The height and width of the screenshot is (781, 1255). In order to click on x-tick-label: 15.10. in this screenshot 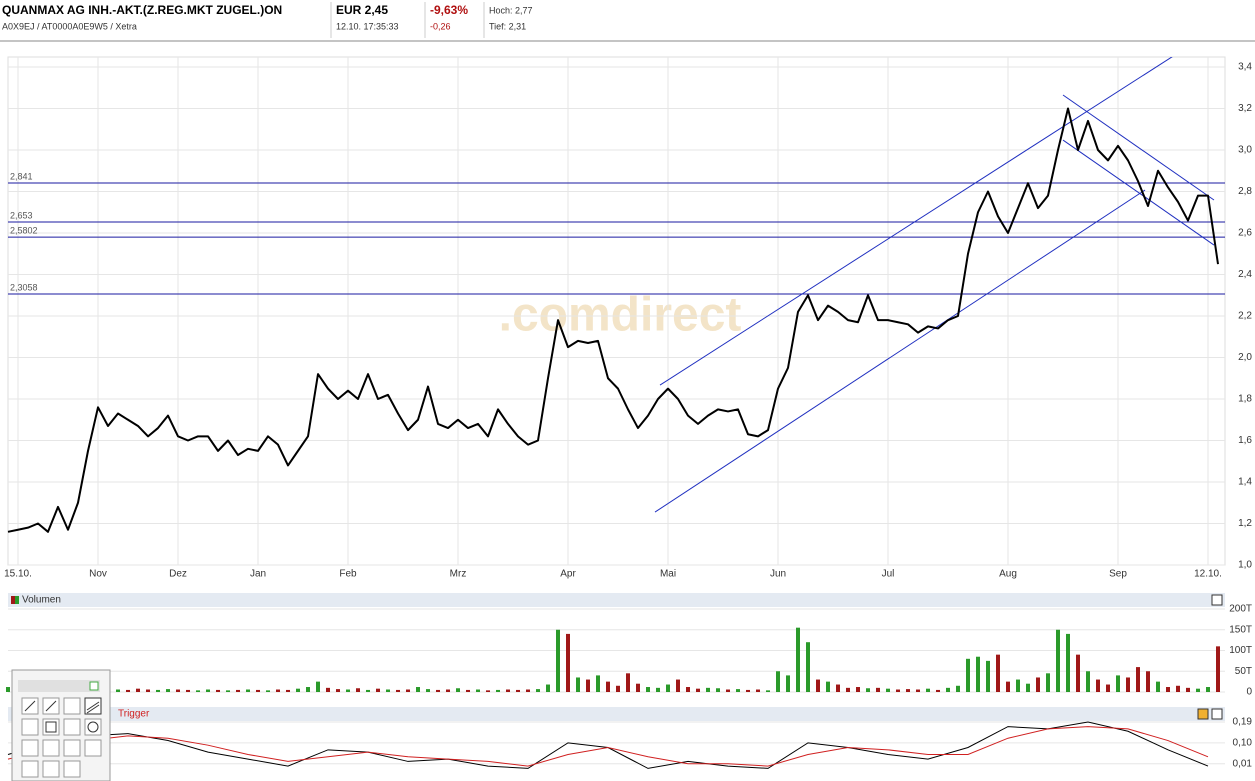, I will do `click(18, 574)`.